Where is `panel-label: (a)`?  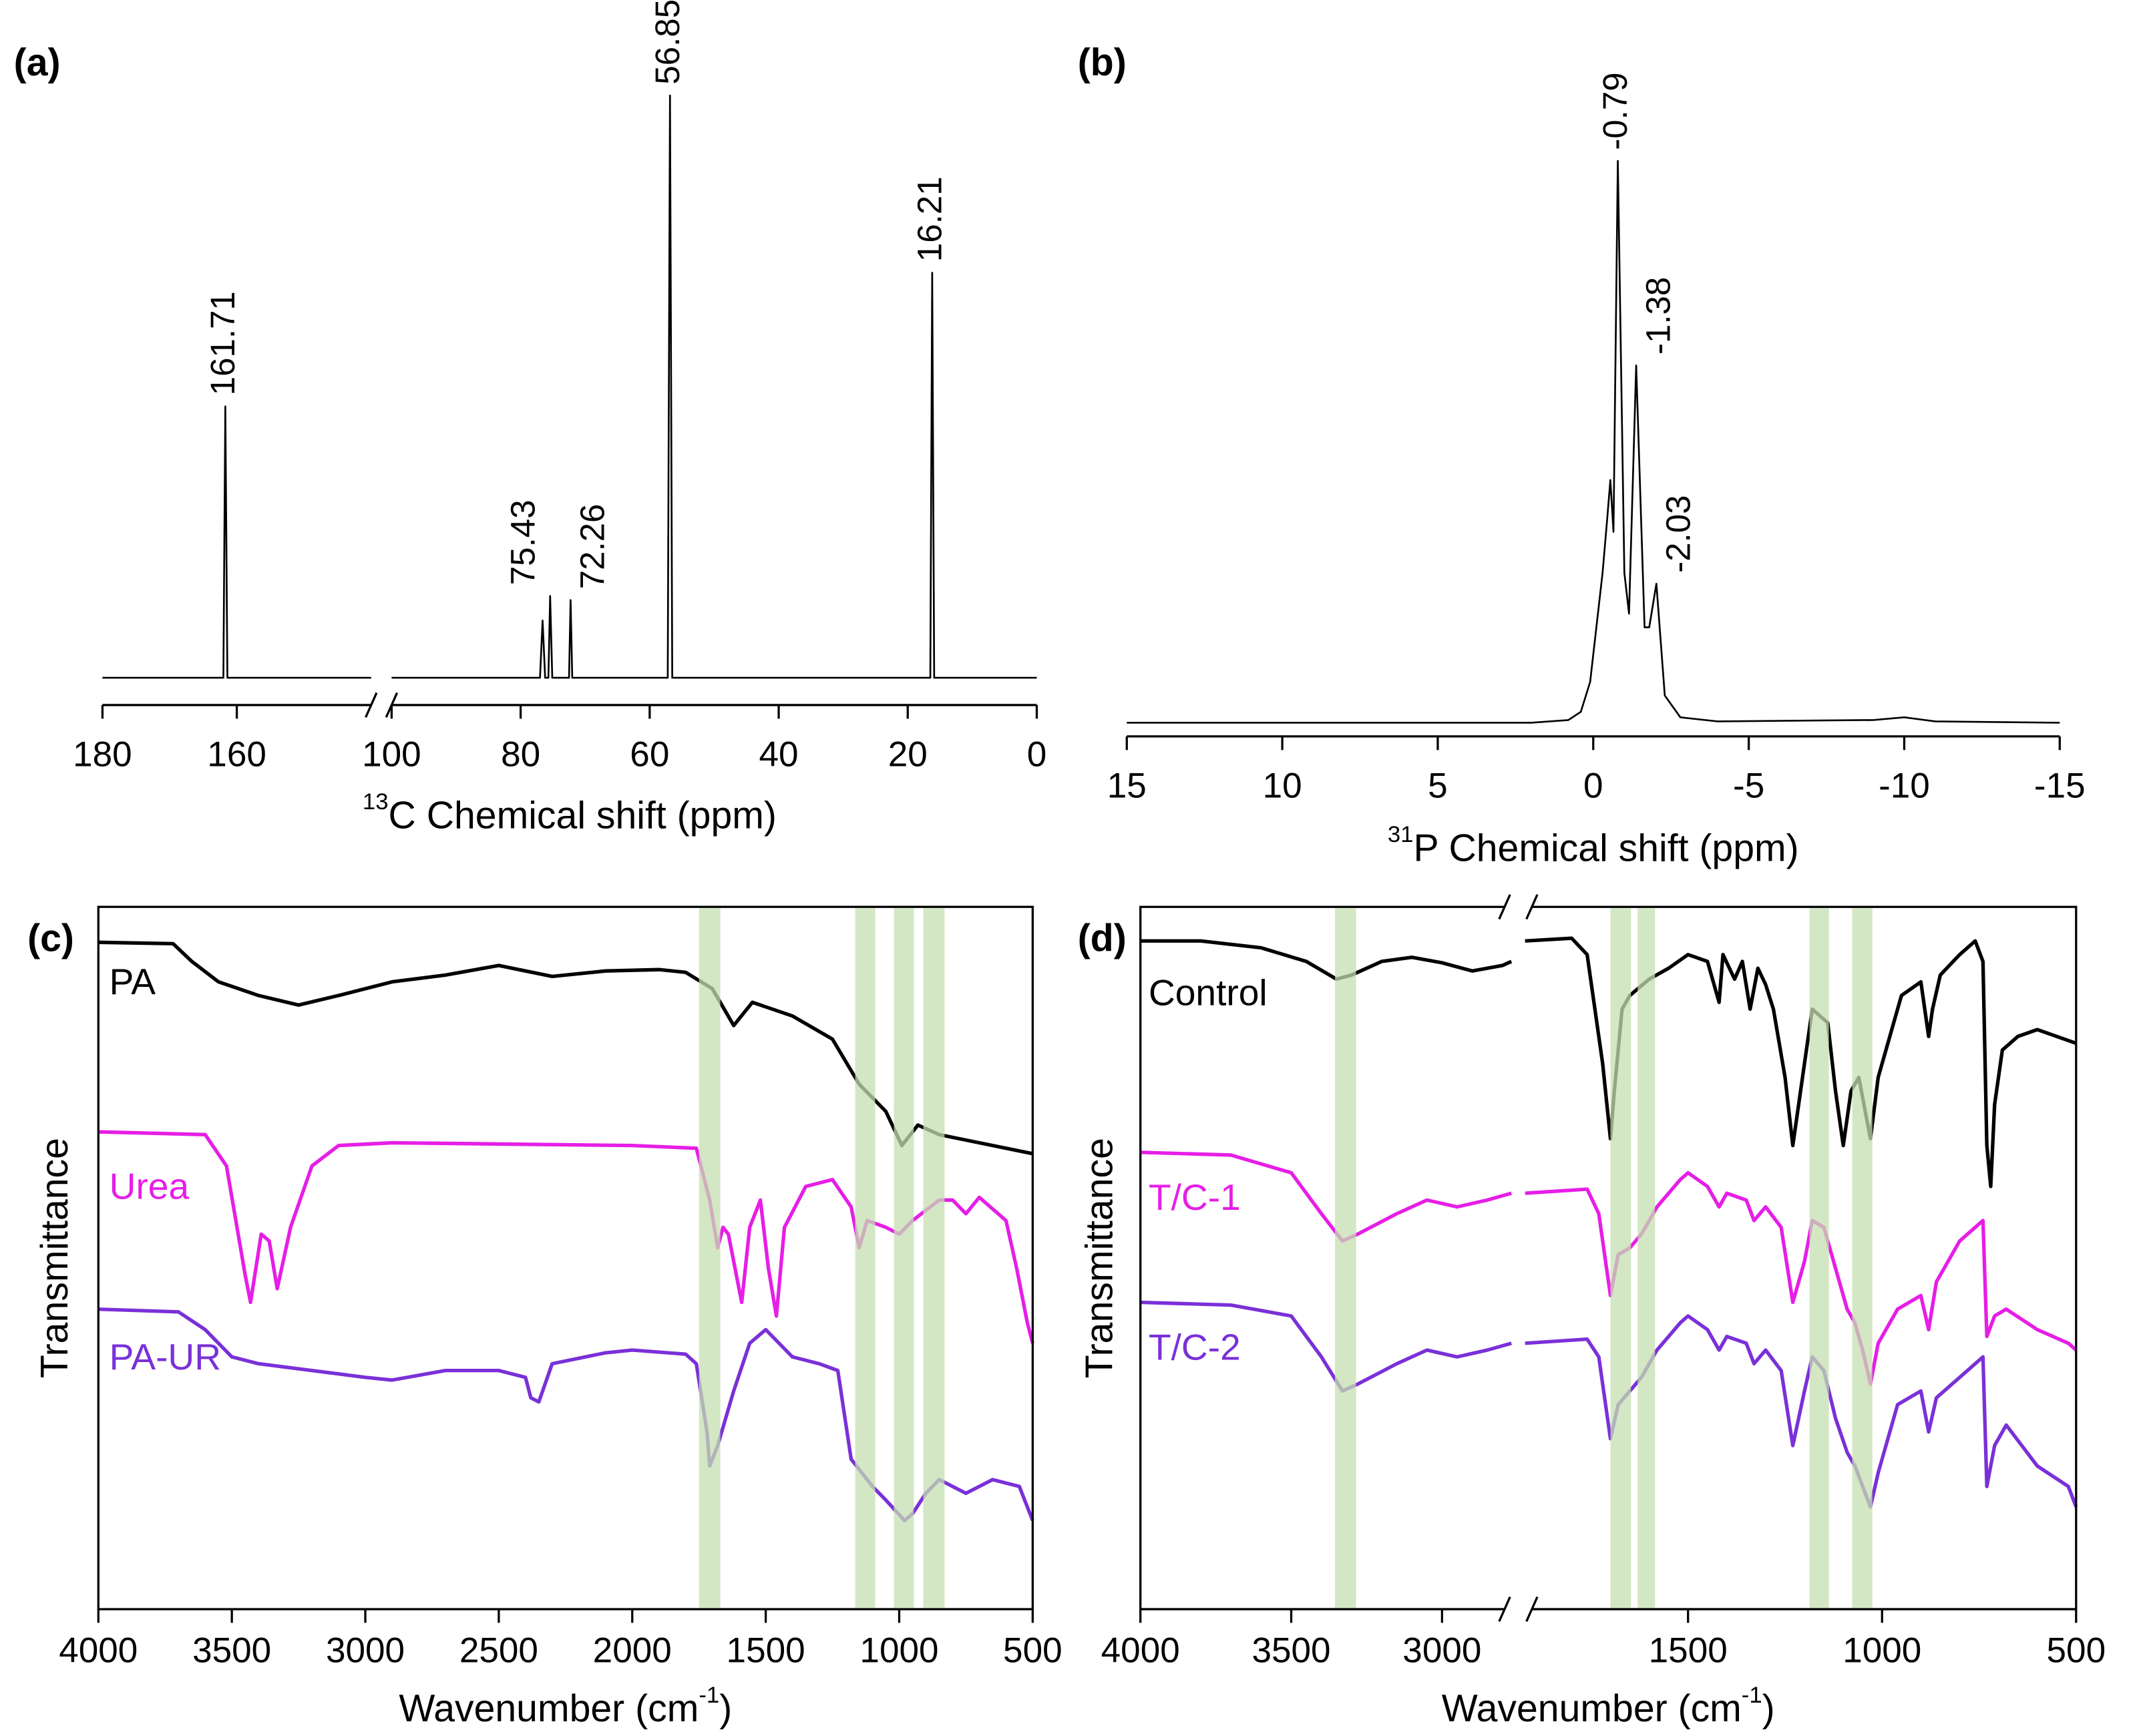
panel-label: (a) is located at coordinates (37, 62).